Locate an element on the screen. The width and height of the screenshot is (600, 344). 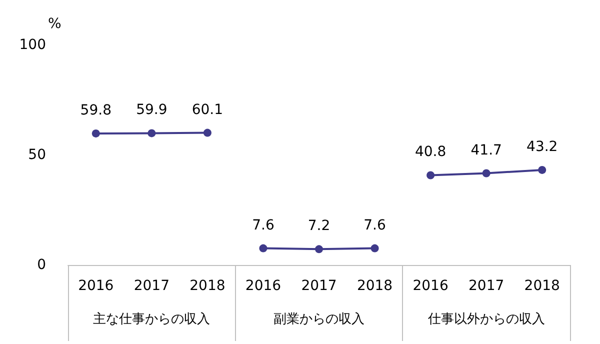
y-tick-label: 100 is located at coordinates (32, 45).